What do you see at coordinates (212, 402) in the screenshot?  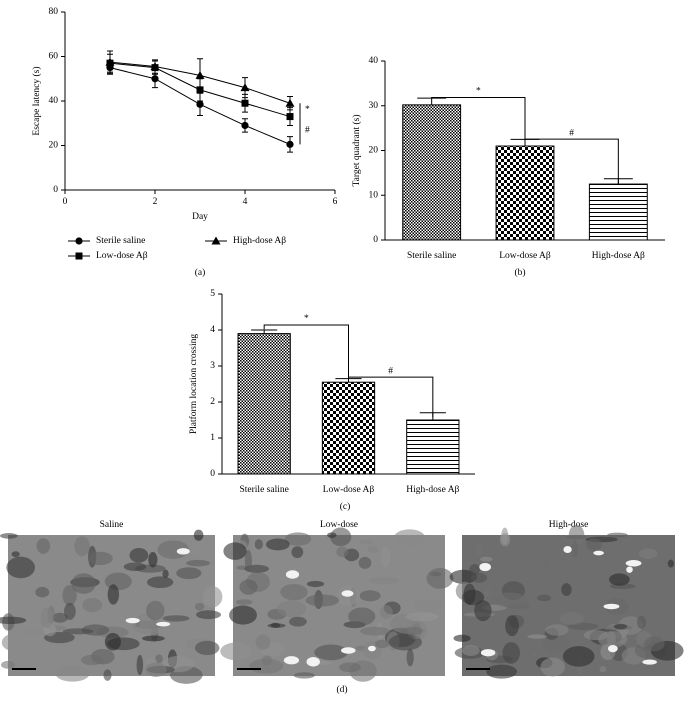 I see `y-tick-label: 2` at bounding box center [212, 402].